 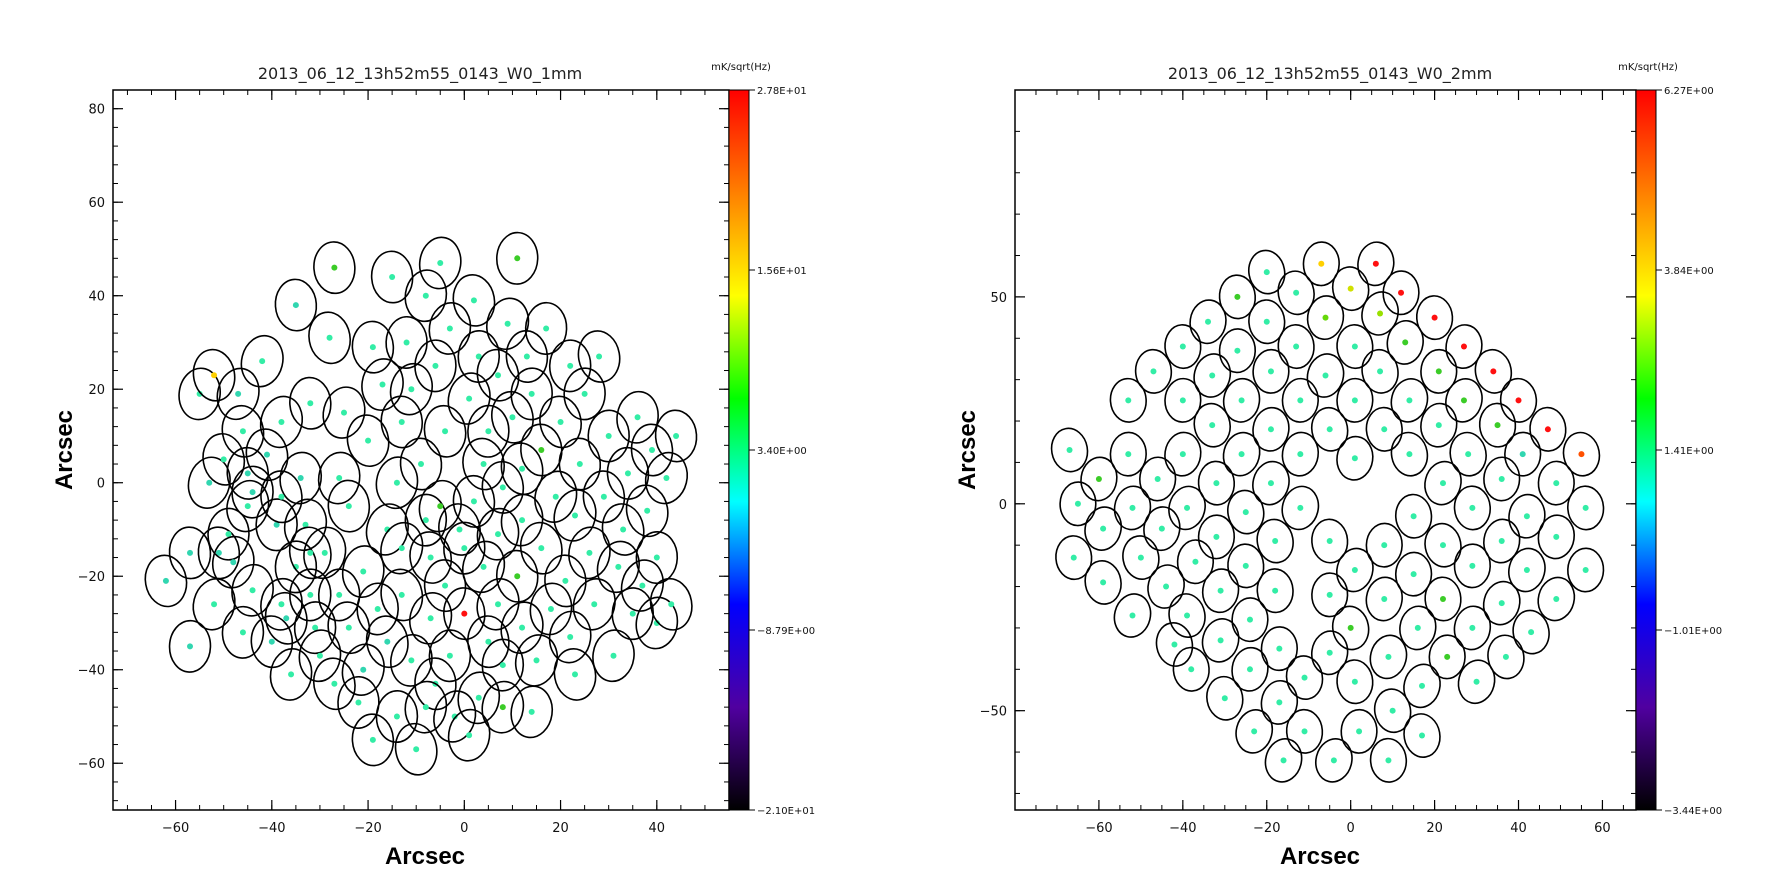 What do you see at coordinates (1518, 828) in the screenshot?
I see `x-tick-label: 40` at bounding box center [1518, 828].